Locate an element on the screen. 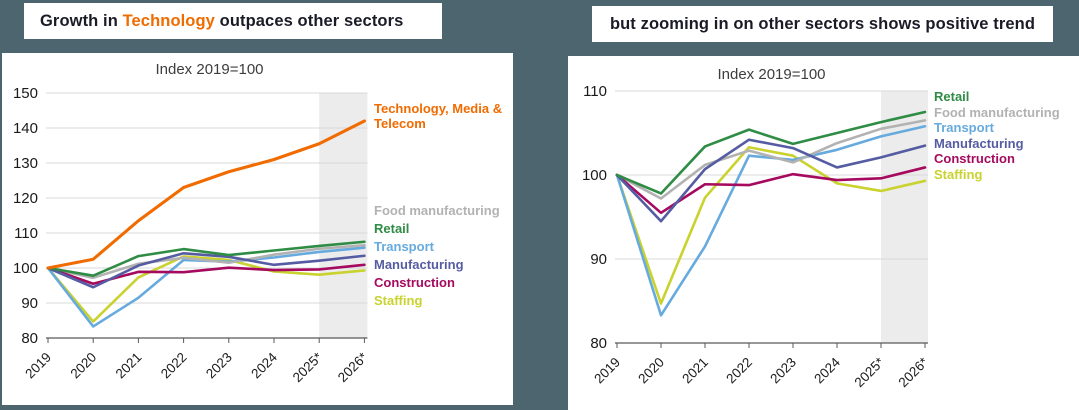  y-axis-tick-label: 130 is located at coordinates (25, 163).